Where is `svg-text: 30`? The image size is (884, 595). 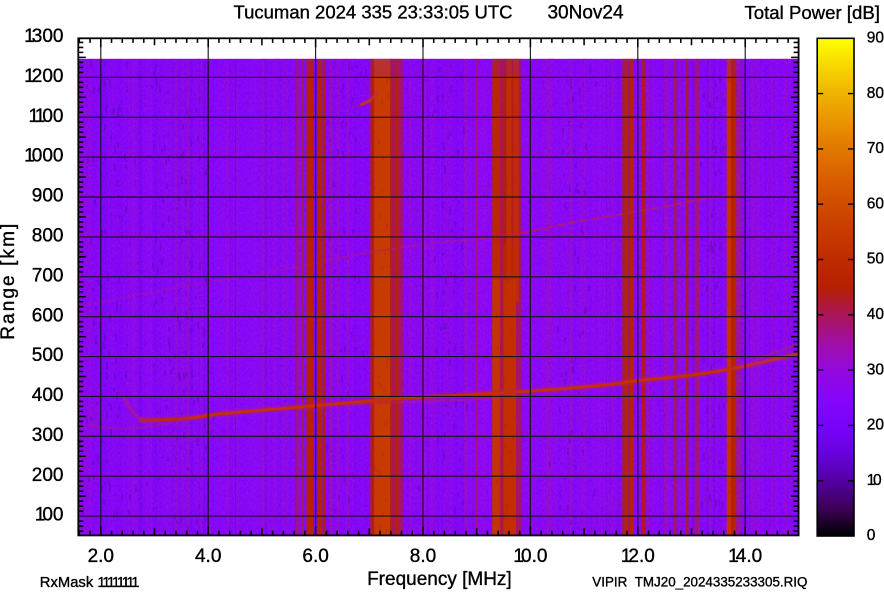 svg-text: 30 is located at coordinates (875, 369).